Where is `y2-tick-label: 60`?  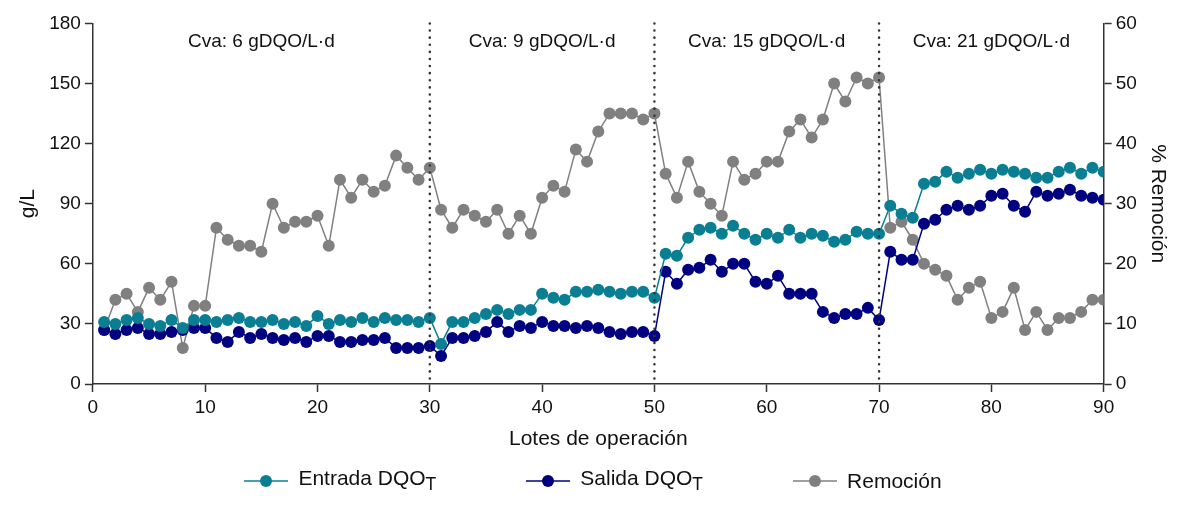
y2-tick-label: 60 is located at coordinates (1126, 22).